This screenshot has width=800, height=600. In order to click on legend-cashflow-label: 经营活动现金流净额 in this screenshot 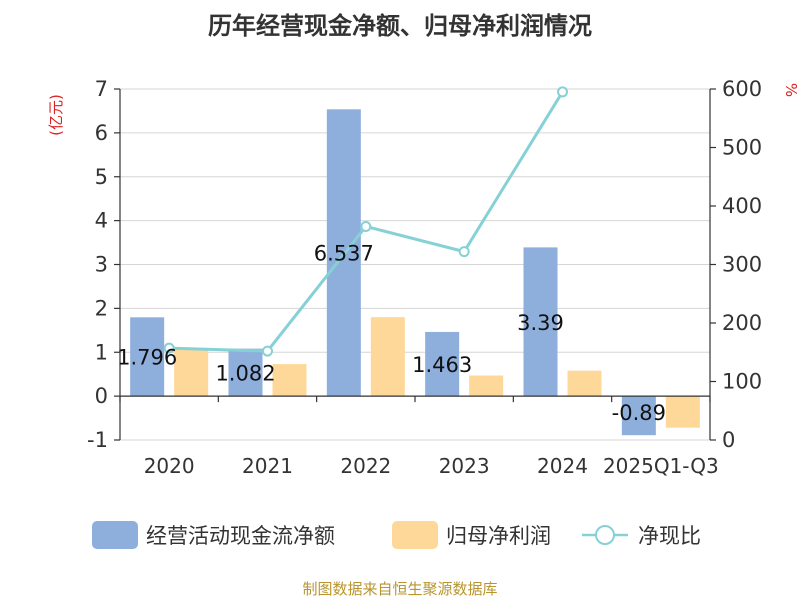, I will do `click(240, 536)`.